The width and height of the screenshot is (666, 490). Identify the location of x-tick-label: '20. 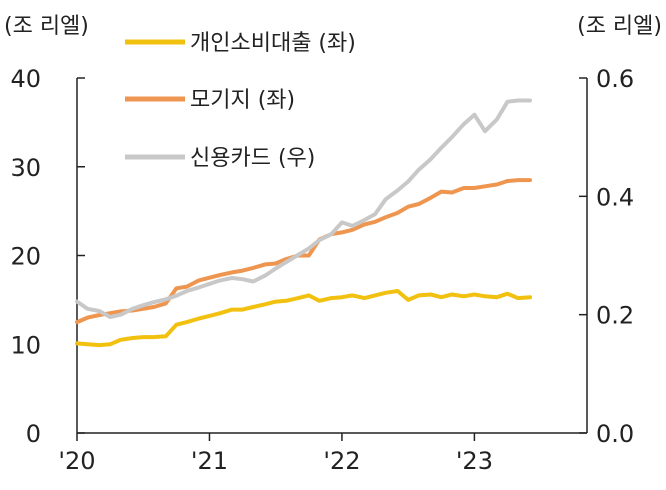
(76, 461).